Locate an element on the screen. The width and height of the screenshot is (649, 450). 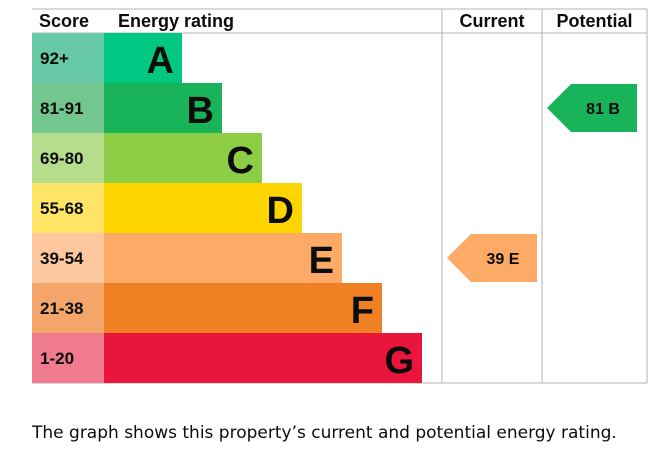
band-g: 1-20 G is located at coordinates (227, 358).